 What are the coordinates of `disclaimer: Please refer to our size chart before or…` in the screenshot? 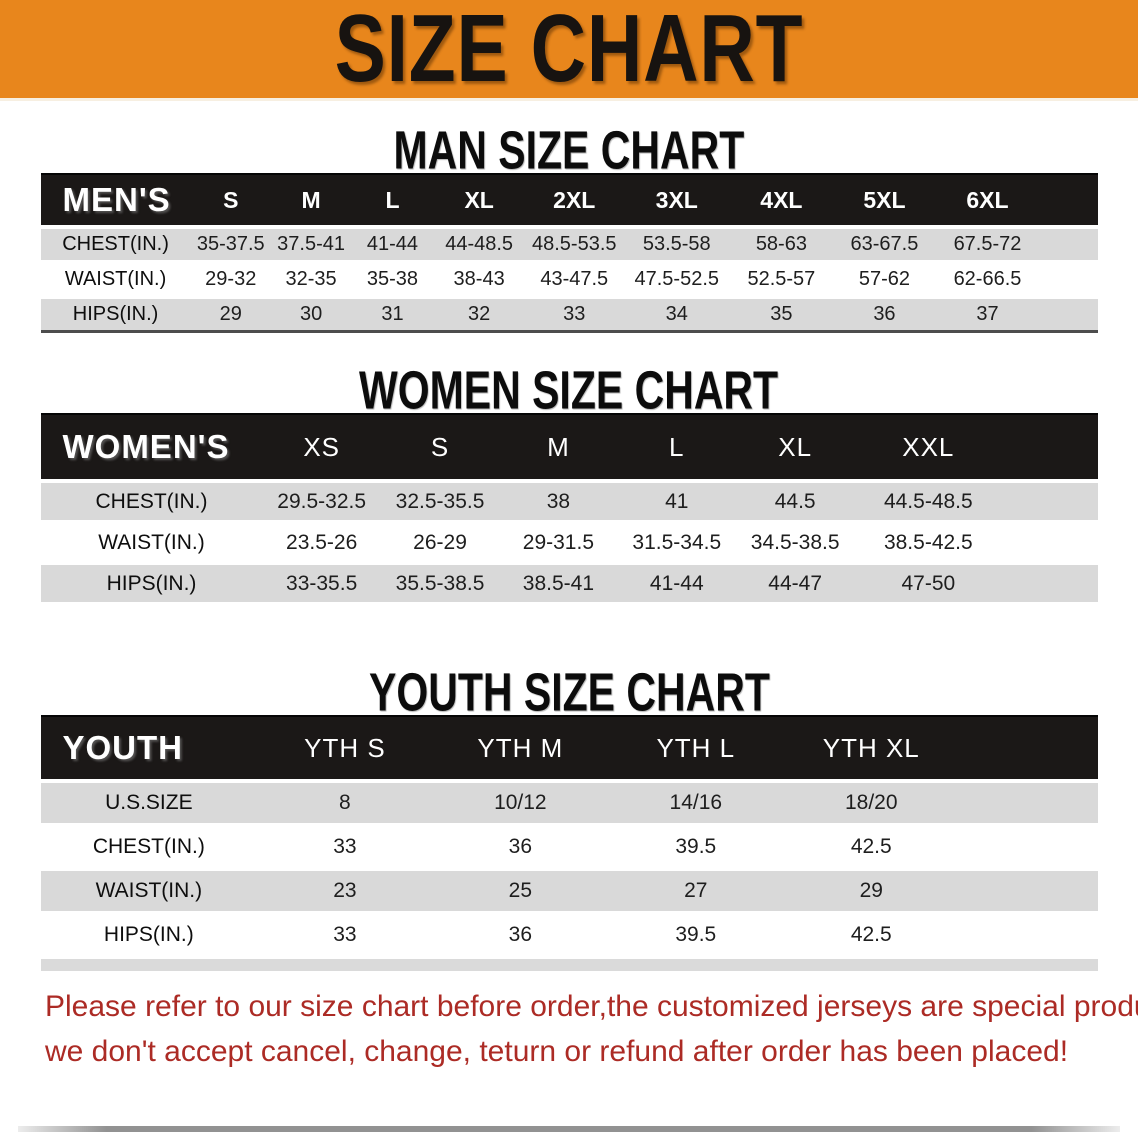 It's located at (569, 1029).